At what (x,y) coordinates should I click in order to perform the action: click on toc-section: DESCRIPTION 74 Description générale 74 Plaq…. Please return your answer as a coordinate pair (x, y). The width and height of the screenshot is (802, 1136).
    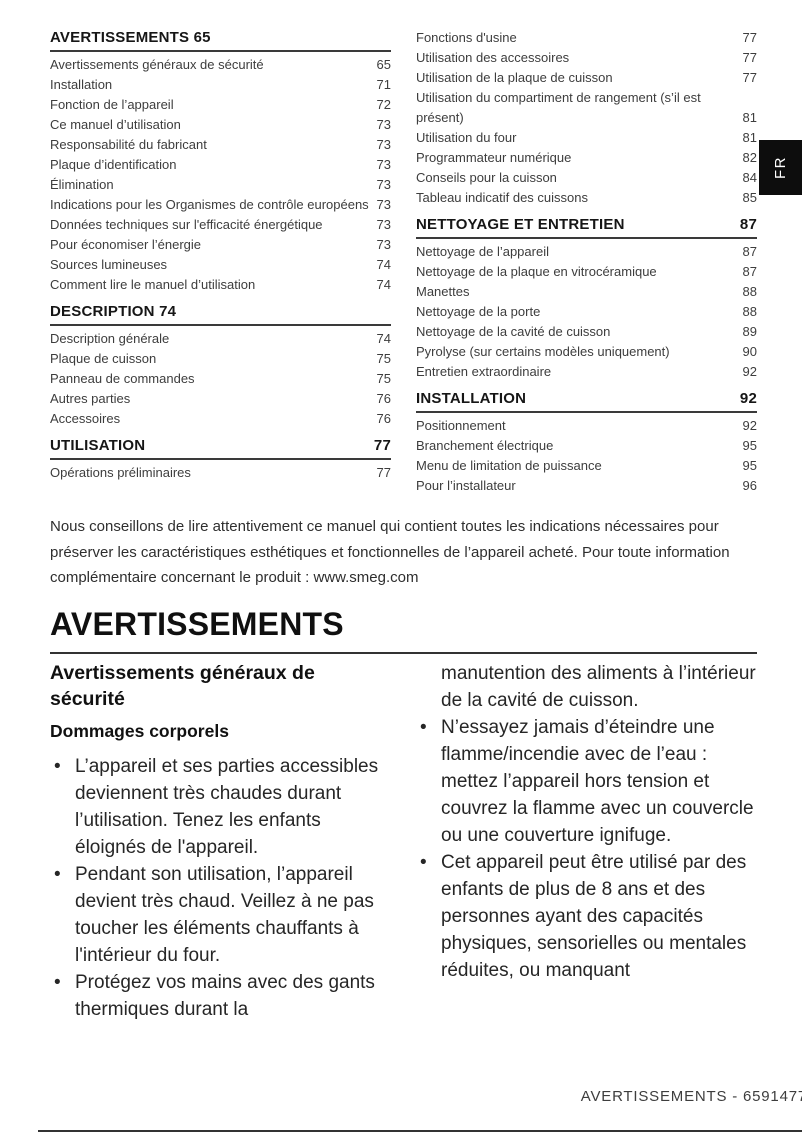
    Looking at the image, I should click on (220, 365).